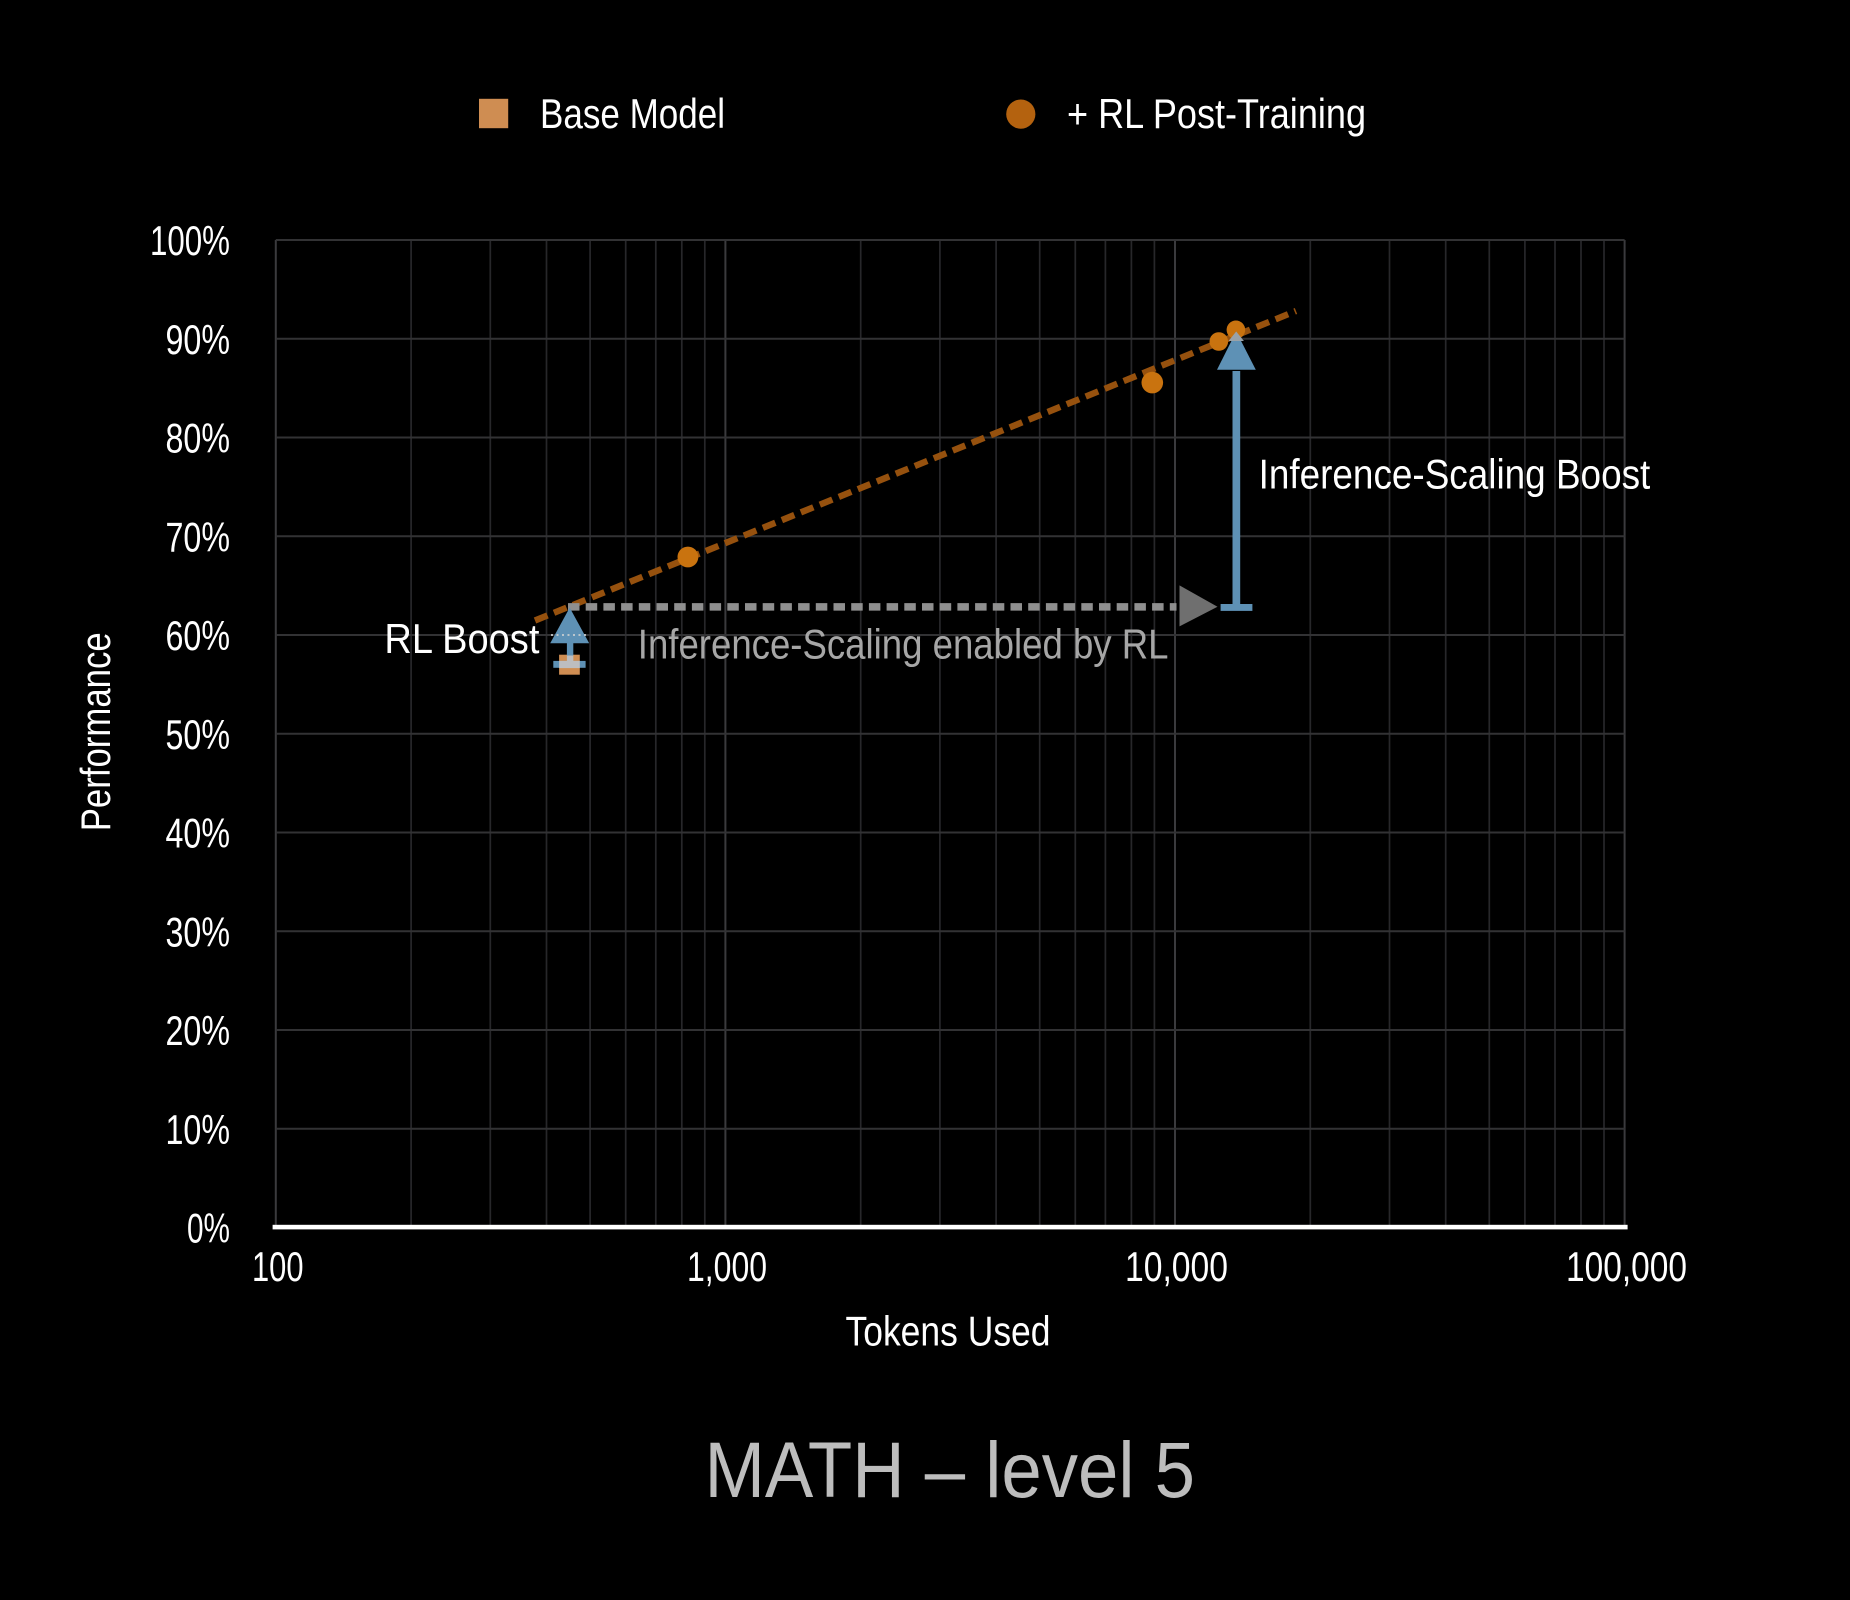  What do you see at coordinates (208, 1228) in the screenshot?
I see `svg-text: 0%` at bounding box center [208, 1228].